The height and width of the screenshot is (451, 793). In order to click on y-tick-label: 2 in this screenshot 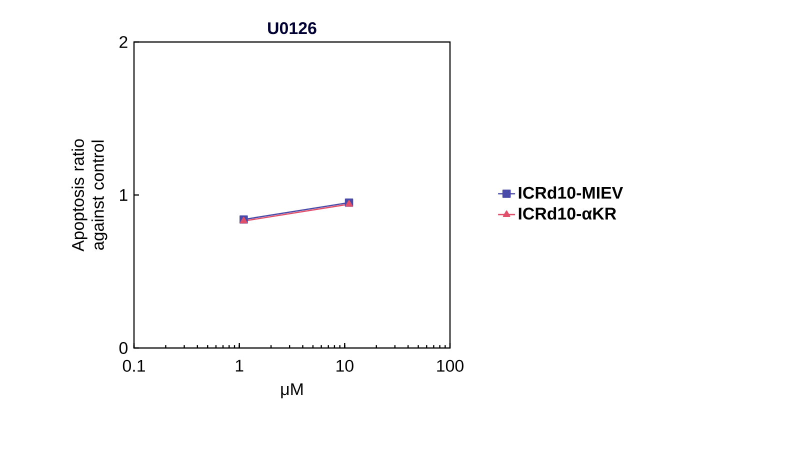, I will do `click(124, 42)`.